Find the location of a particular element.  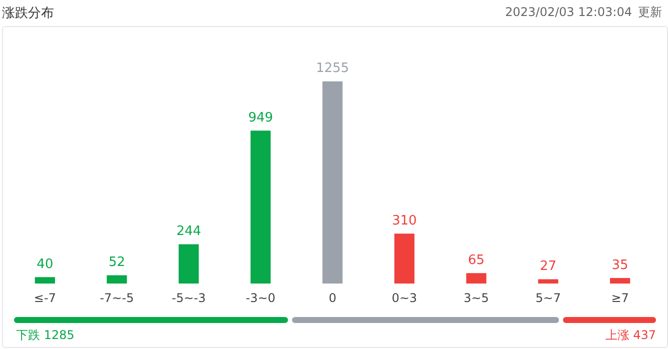

x-tick-label: 5~7 is located at coordinates (548, 297).